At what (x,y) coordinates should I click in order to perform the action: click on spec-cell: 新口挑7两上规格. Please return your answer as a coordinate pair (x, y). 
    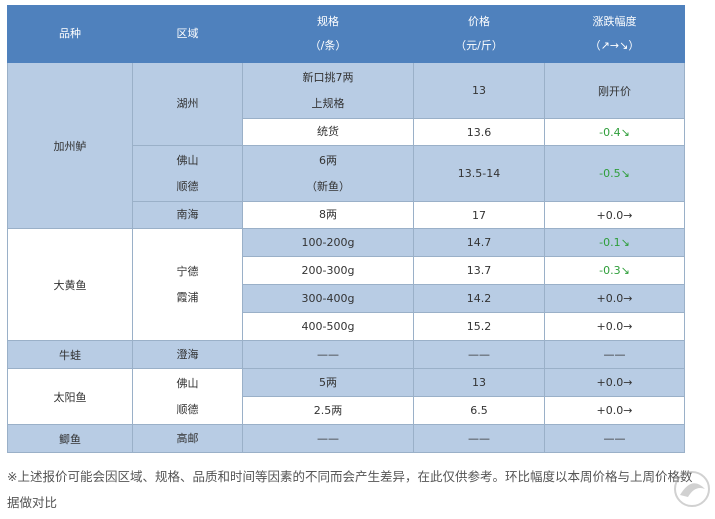
    Looking at the image, I should click on (328, 90).